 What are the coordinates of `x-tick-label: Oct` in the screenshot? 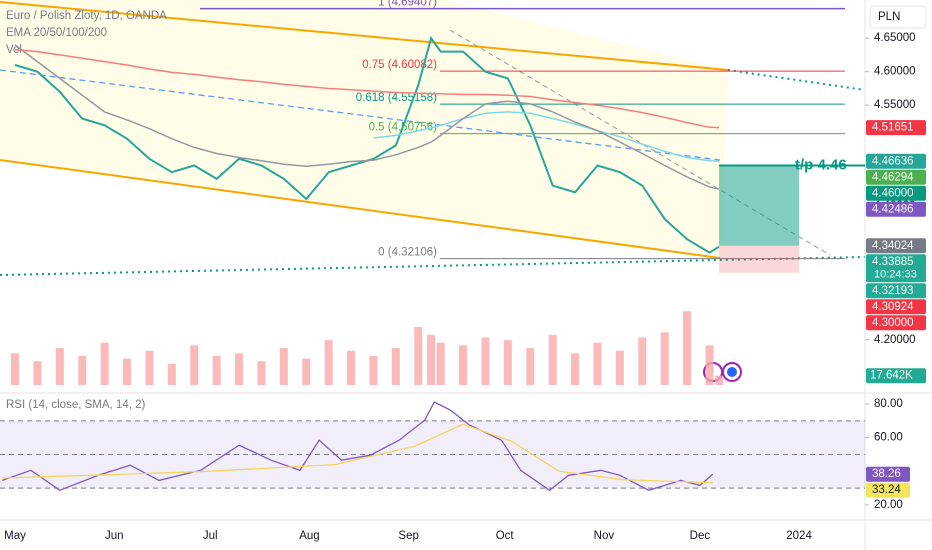 It's located at (505, 536).